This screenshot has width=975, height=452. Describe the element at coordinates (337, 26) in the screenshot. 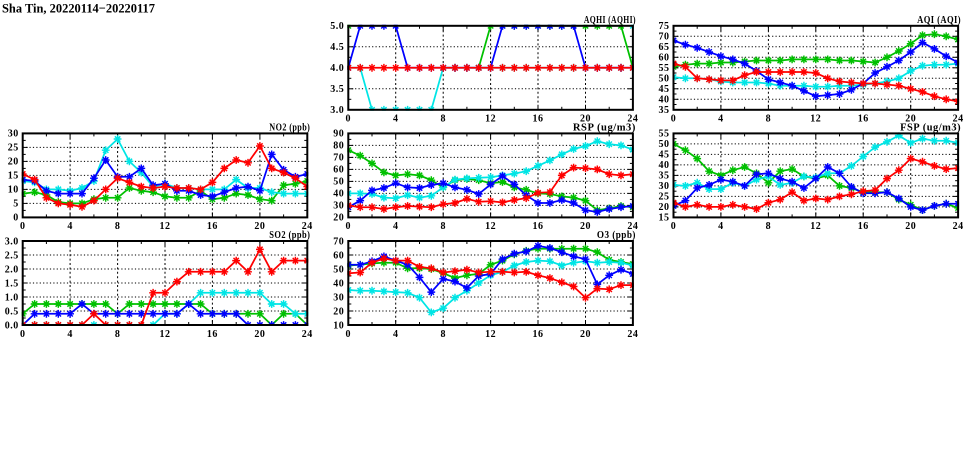

I see `svg-text: 5.0` at that location.